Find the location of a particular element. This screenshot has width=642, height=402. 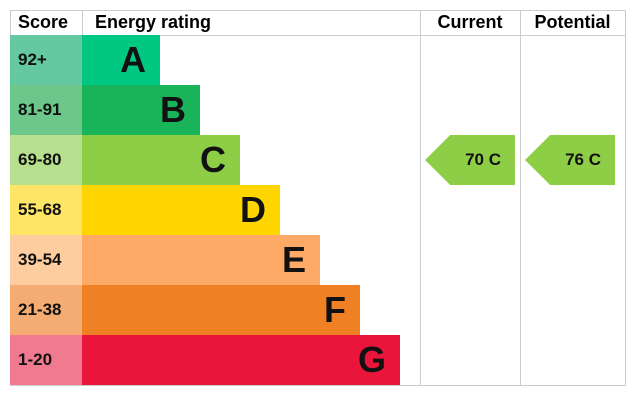

potential-rating-arrow: 76 C is located at coordinates (570, 160).